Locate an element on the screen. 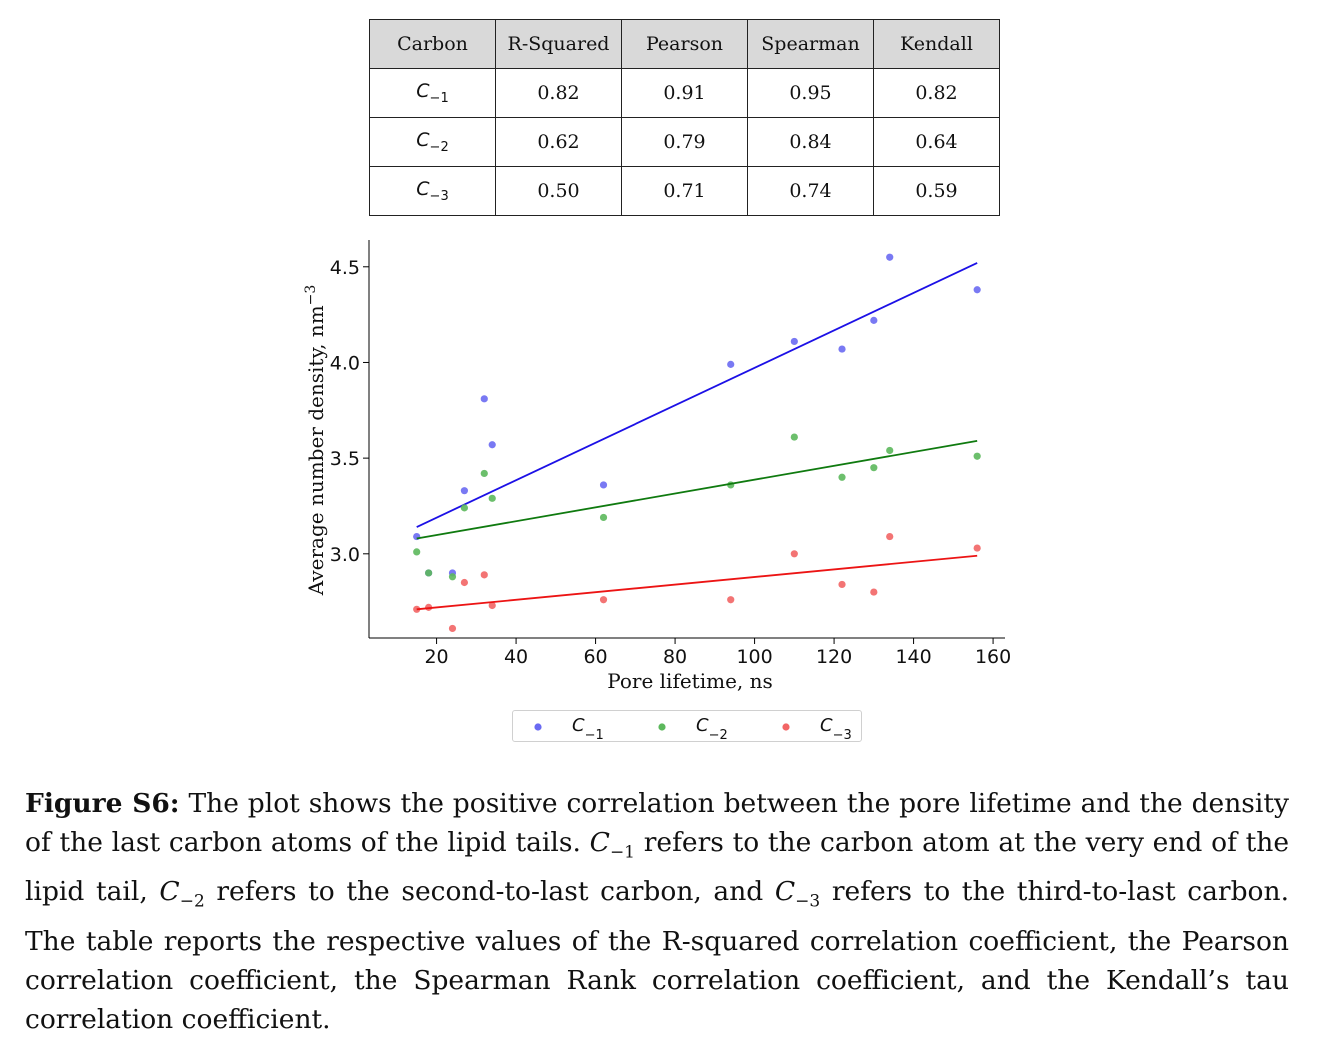 This screenshot has height=1039, width=1321. x-tick-label: 100 is located at coordinates (754, 657).